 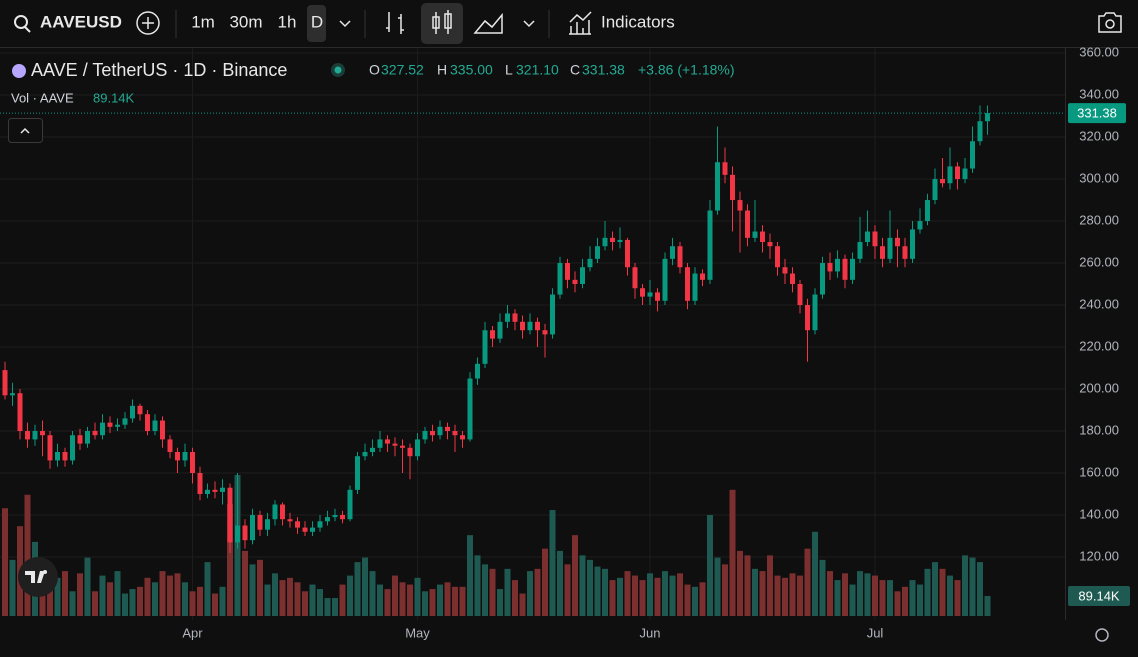 I want to click on market-status, so click(x=338, y=70).